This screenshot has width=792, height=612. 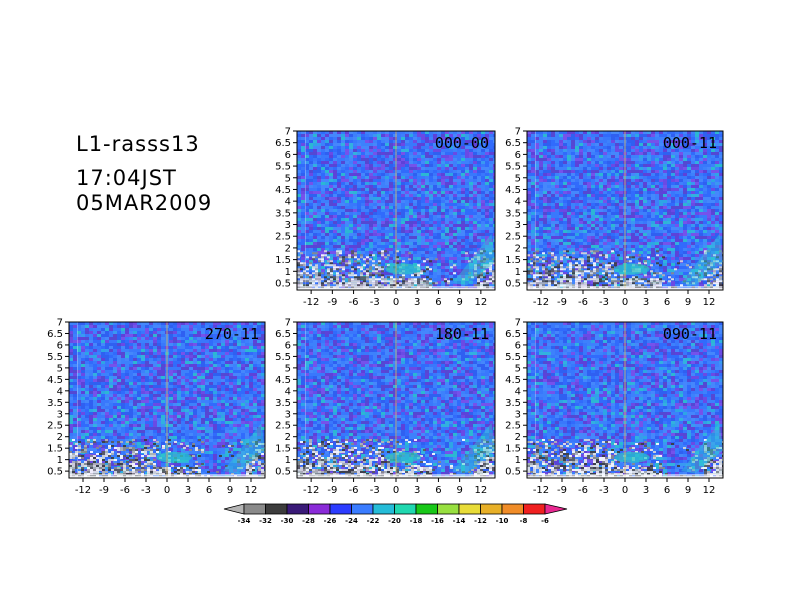 I want to click on colorbar-label: -18, so click(x=416, y=521).